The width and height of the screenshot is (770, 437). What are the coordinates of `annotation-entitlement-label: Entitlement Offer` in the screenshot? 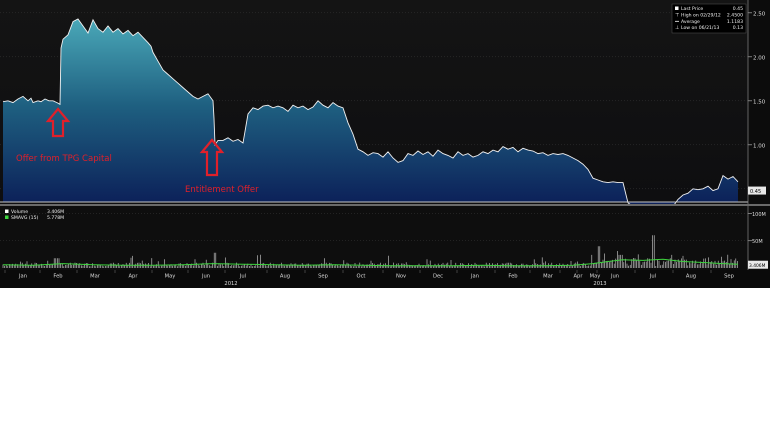 It's located at (222, 190).